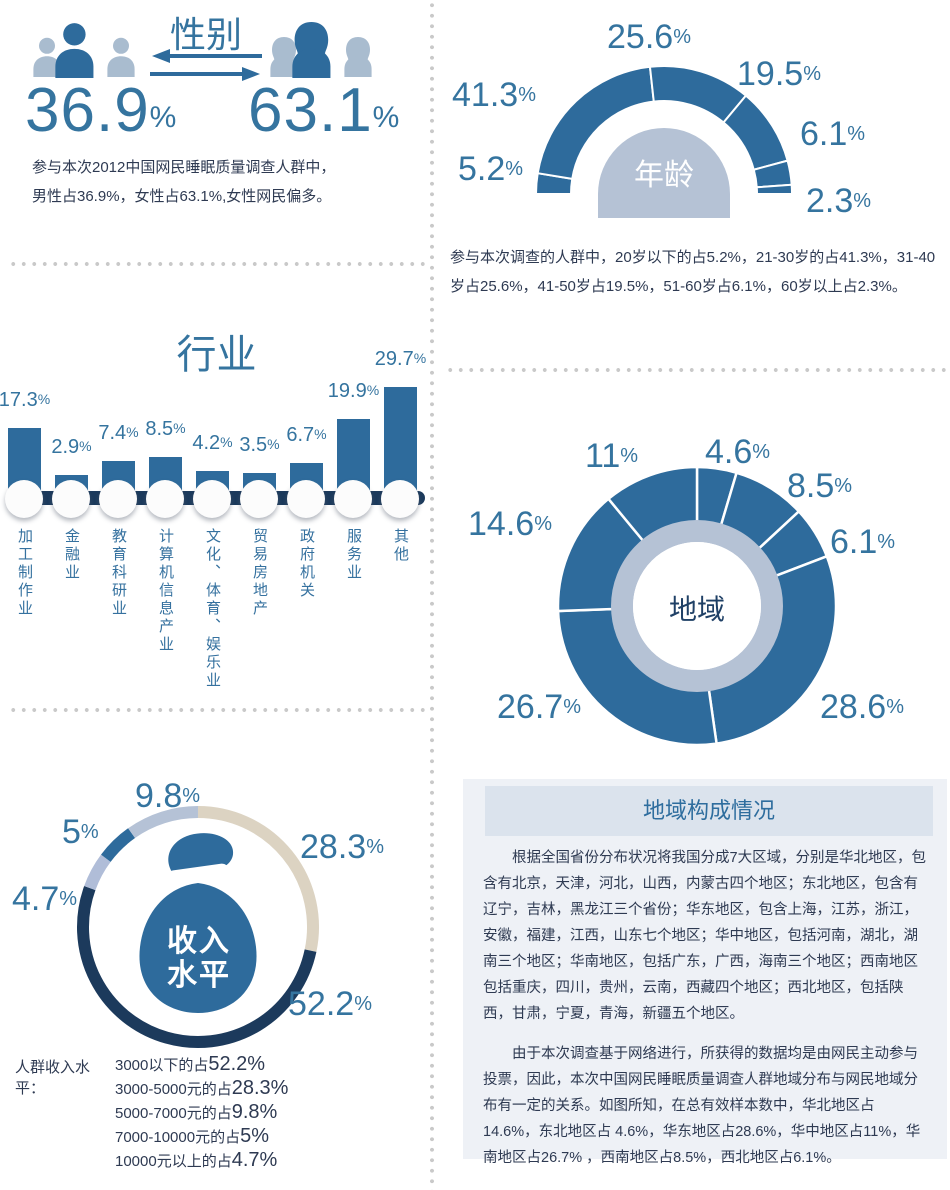 The height and width of the screenshot is (1190, 950). What do you see at coordinates (212, 609) in the screenshot?
I see `industry-bar-label: 文化、体育、娱乐业` at bounding box center [212, 609].